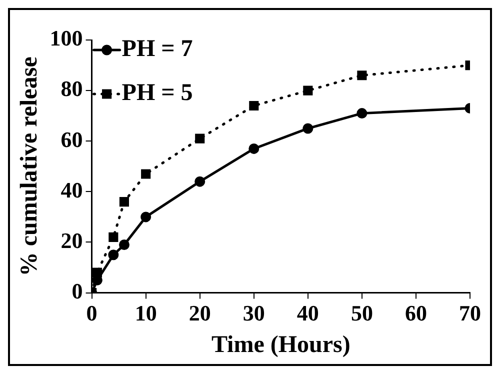  What do you see at coordinates (361, 313) in the screenshot?
I see `x-tick-label: 50` at bounding box center [361, 313].